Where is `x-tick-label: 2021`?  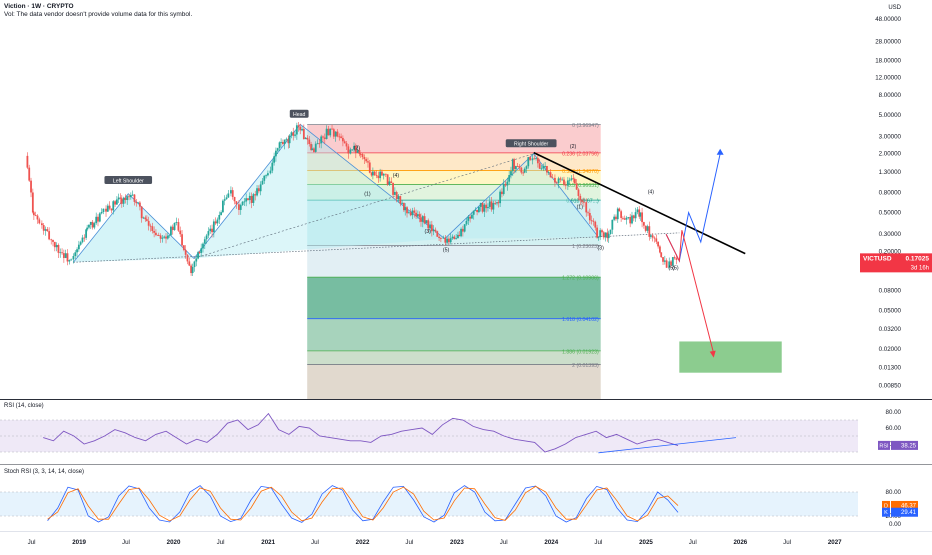 x-tick-label: 2021 is located at coordinates (268, 542).